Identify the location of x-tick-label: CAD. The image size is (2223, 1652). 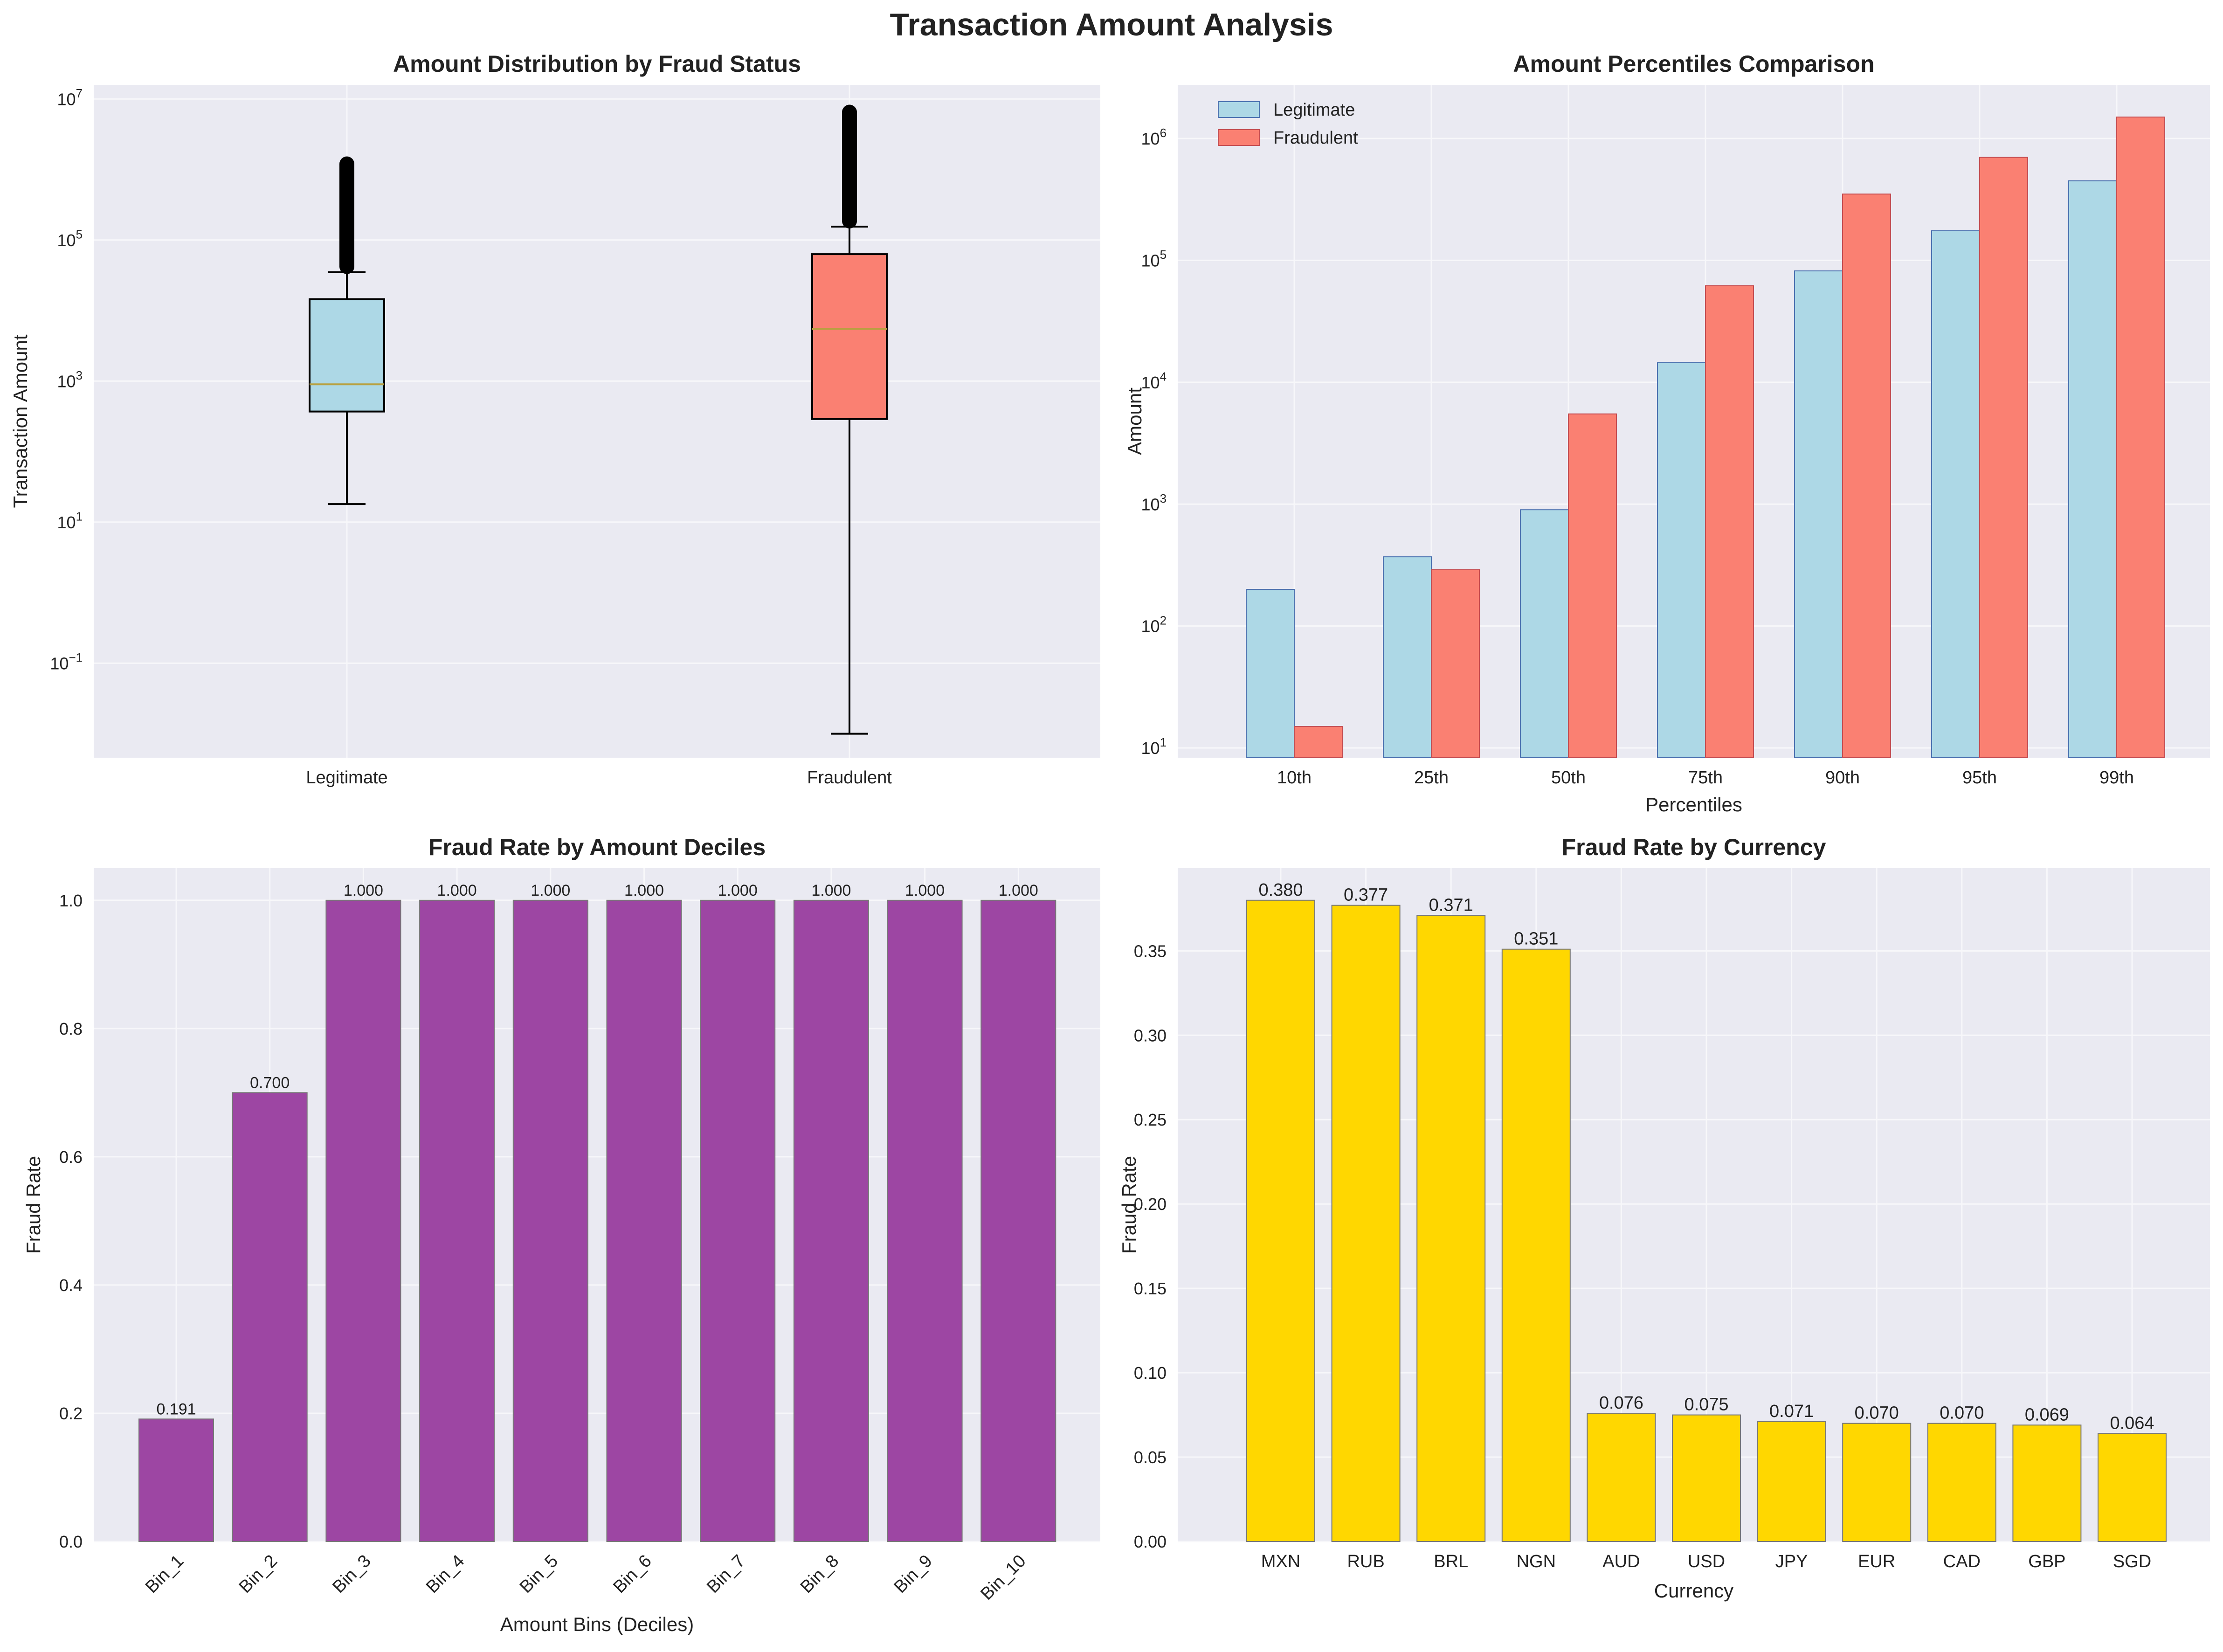
(1962, 1561).